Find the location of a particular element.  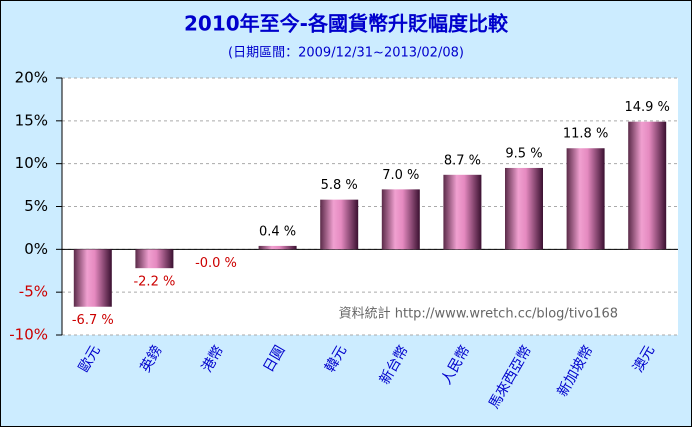

value-label: 9.5 % is located at coordinates (523, 153).